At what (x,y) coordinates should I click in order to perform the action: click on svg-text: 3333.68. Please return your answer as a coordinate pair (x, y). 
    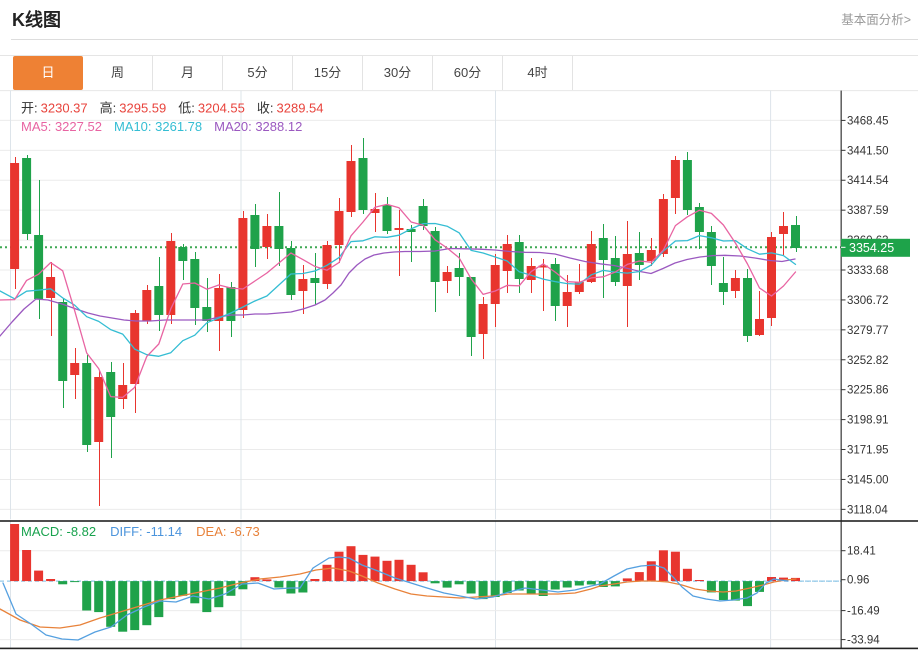
    Looking at the image, I should click on (868, 271).